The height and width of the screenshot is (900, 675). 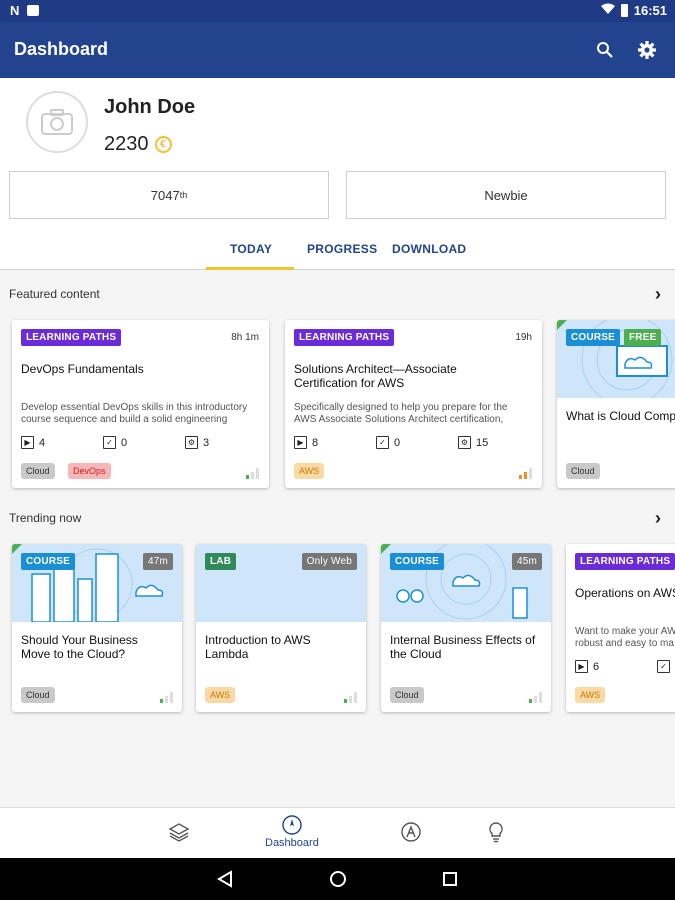 What do you see at coordinates (462, 582) in the screenshot?
I see `people-cloud-illustration` at bounding box center [462, 582].